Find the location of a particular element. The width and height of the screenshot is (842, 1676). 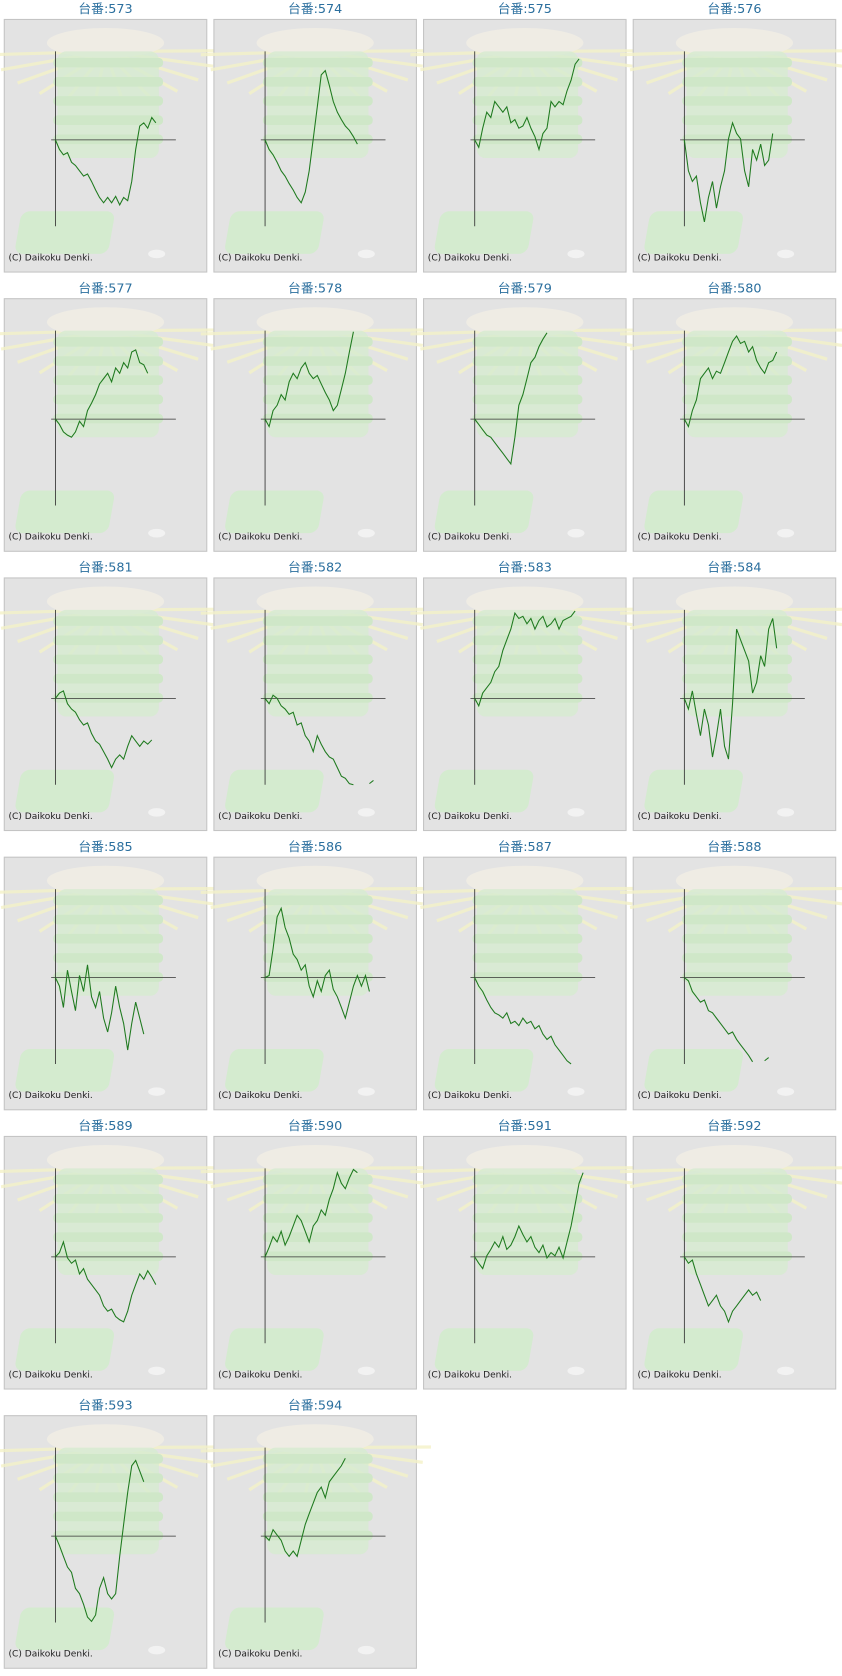

chart-title: 台番:577 is located at coordinates (105, 288).